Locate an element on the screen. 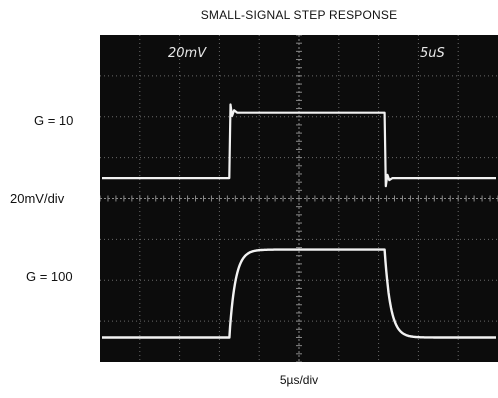 The height and width of the screenshot is (398, 498). horizontal-scale-readout: 5uS is located at coordinates (432, 53).